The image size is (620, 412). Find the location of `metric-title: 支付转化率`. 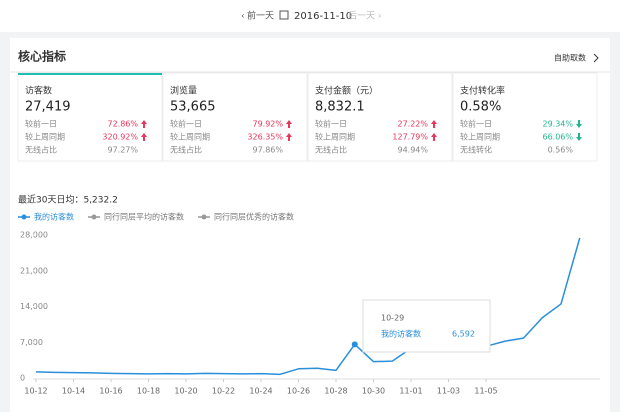

metric-title: 支付转化率 is located at coordinates (482, 91).